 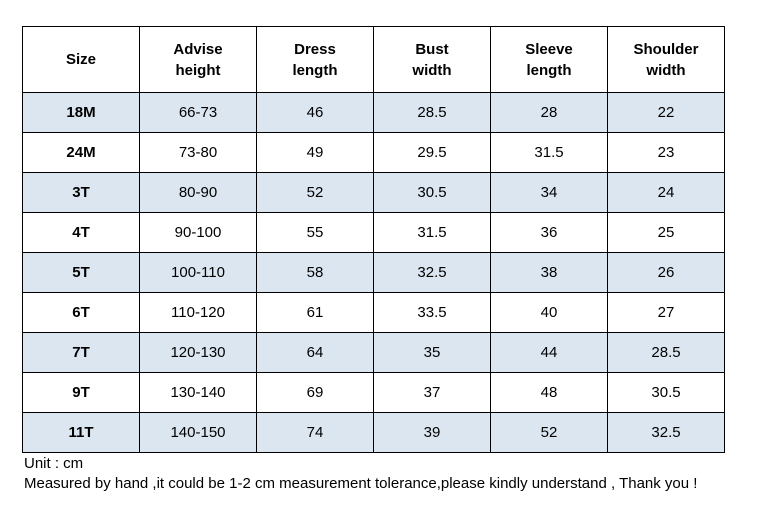 What do you see at coordinates (549, 192) in the screenshot?
I see `cell-sleeve-length: 34` at bounding box center [549, 192].